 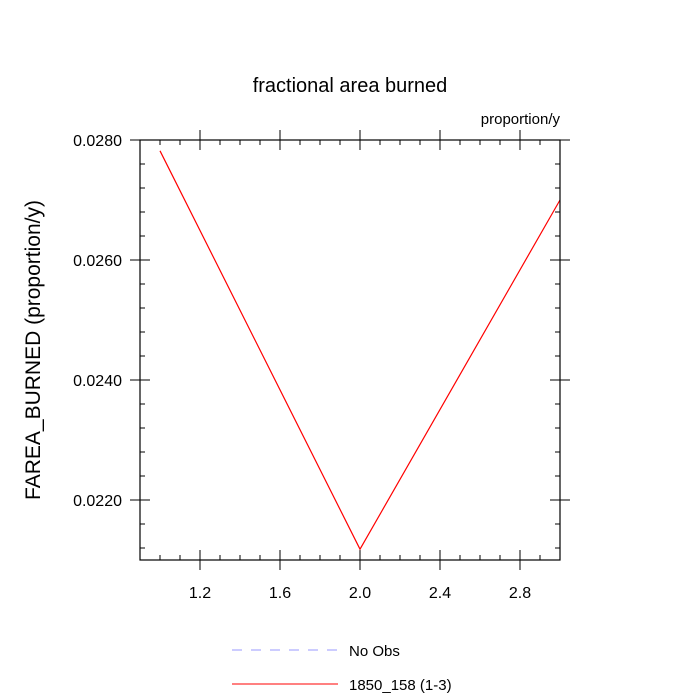 I want to click on units-label: proportion/y, so click(x=521, y=119).